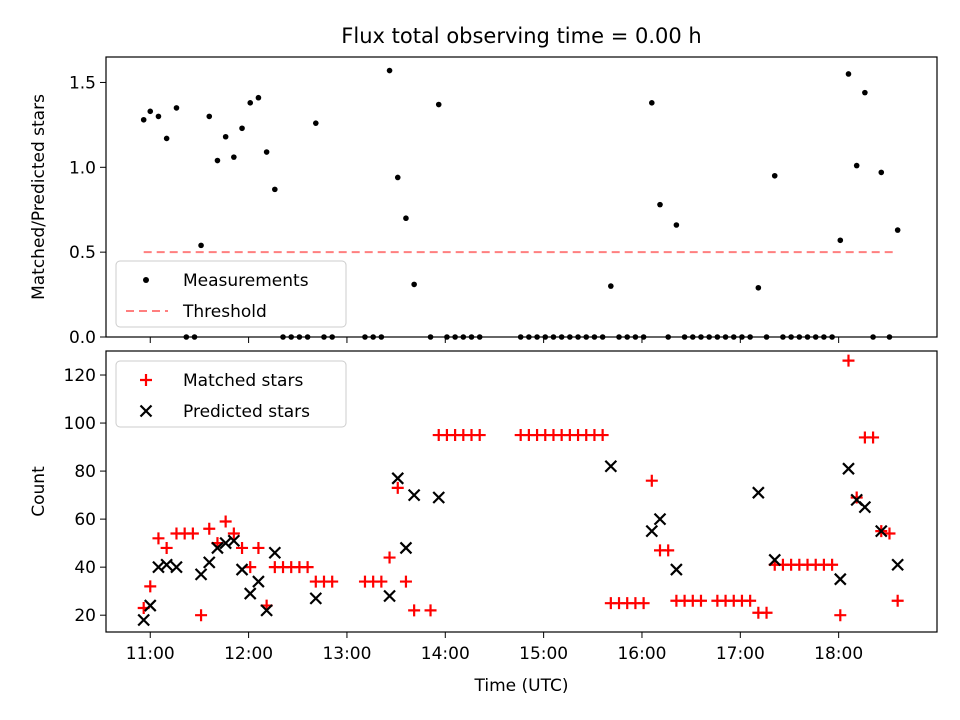  Describe the element at coordinates (146, 280) in the screenshot. I see `legend-dot-icon` at that location.